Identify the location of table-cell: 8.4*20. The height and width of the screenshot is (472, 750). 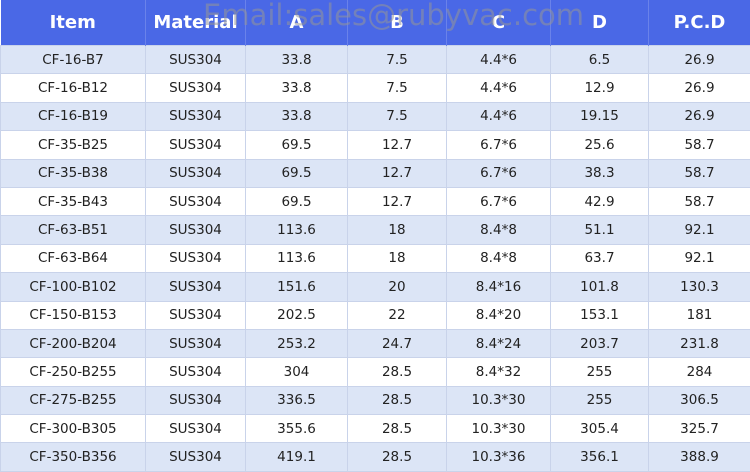
(498, 315).